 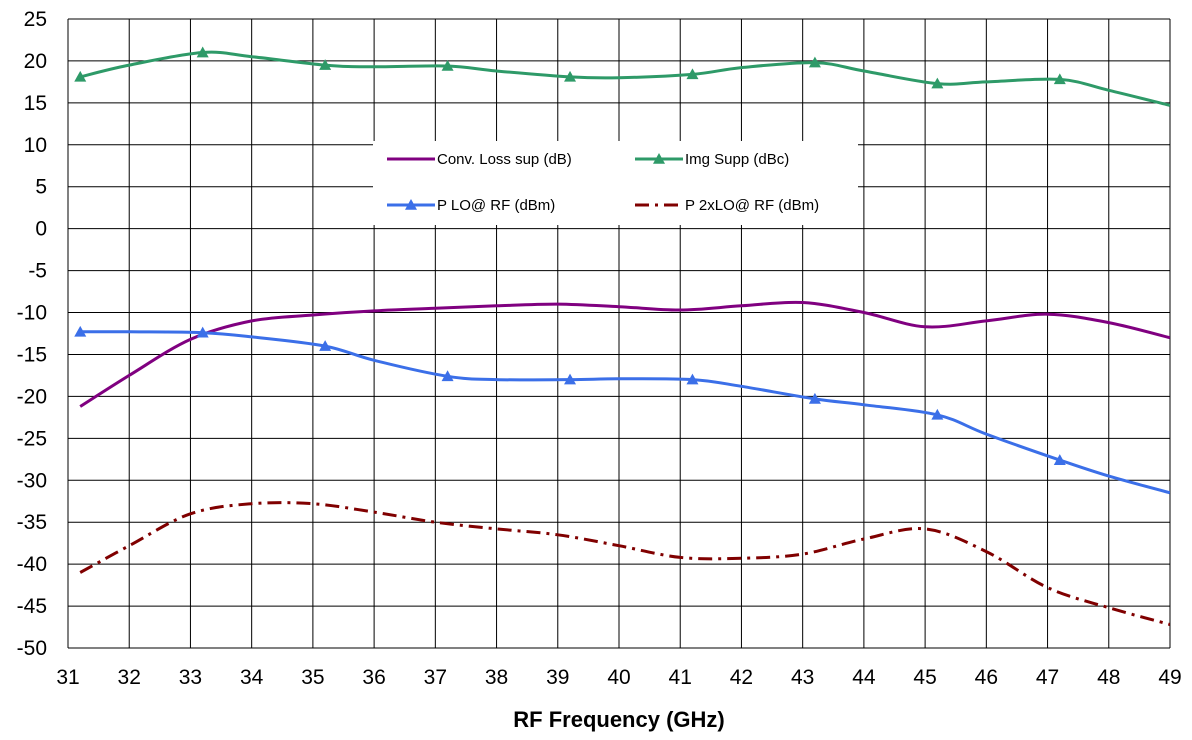 I want to click on y-tick-label: -45, so click(x=32, y=606).